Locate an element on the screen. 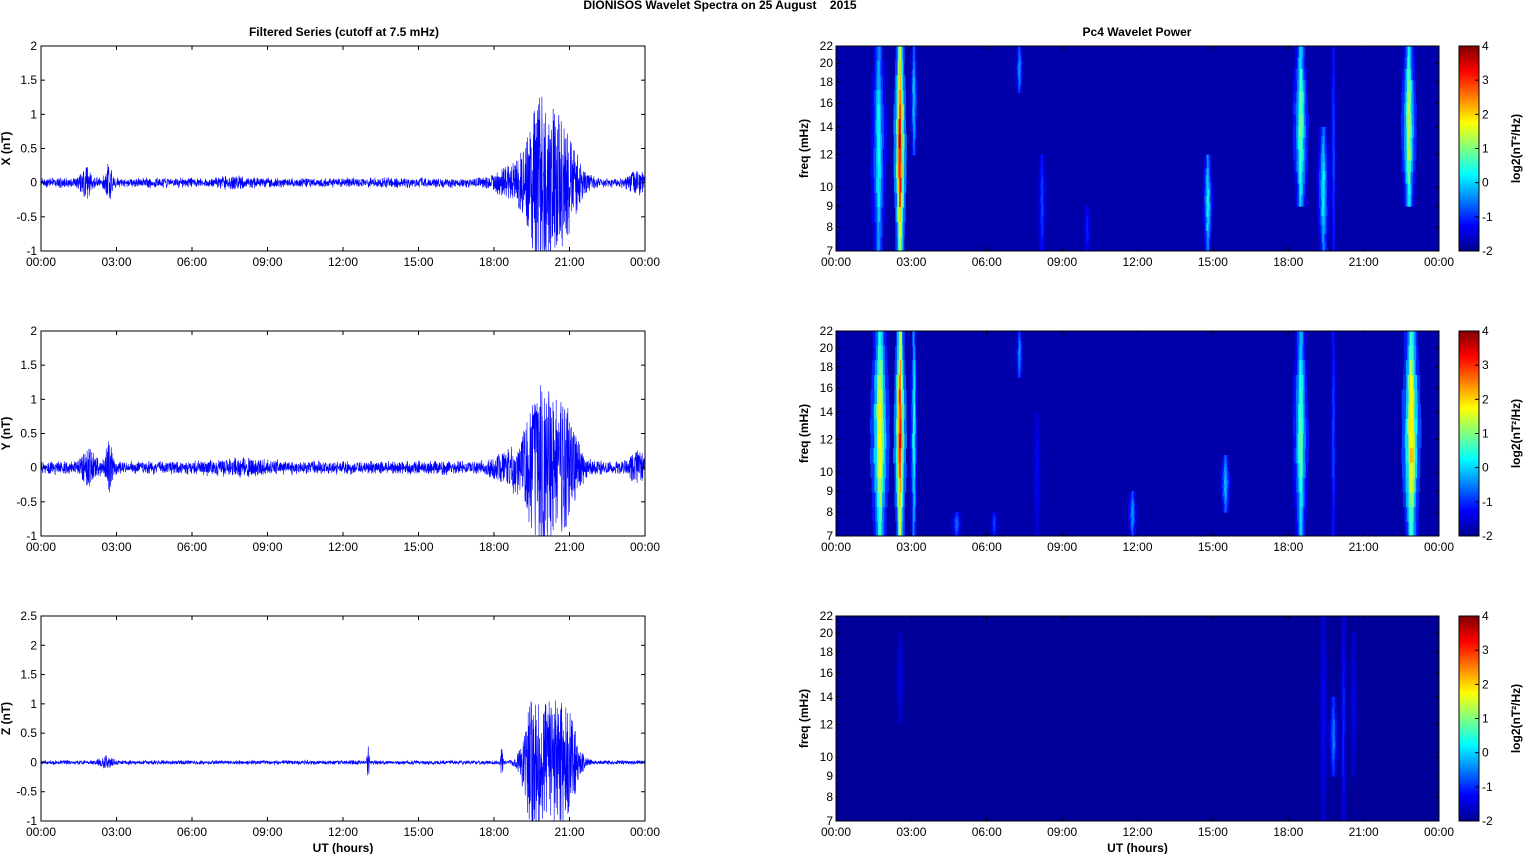 Image resolution: width=1525 pixels, height=854 pixels. heatmap-3-ytick-label: 12 is located at coordinates (827, 725).